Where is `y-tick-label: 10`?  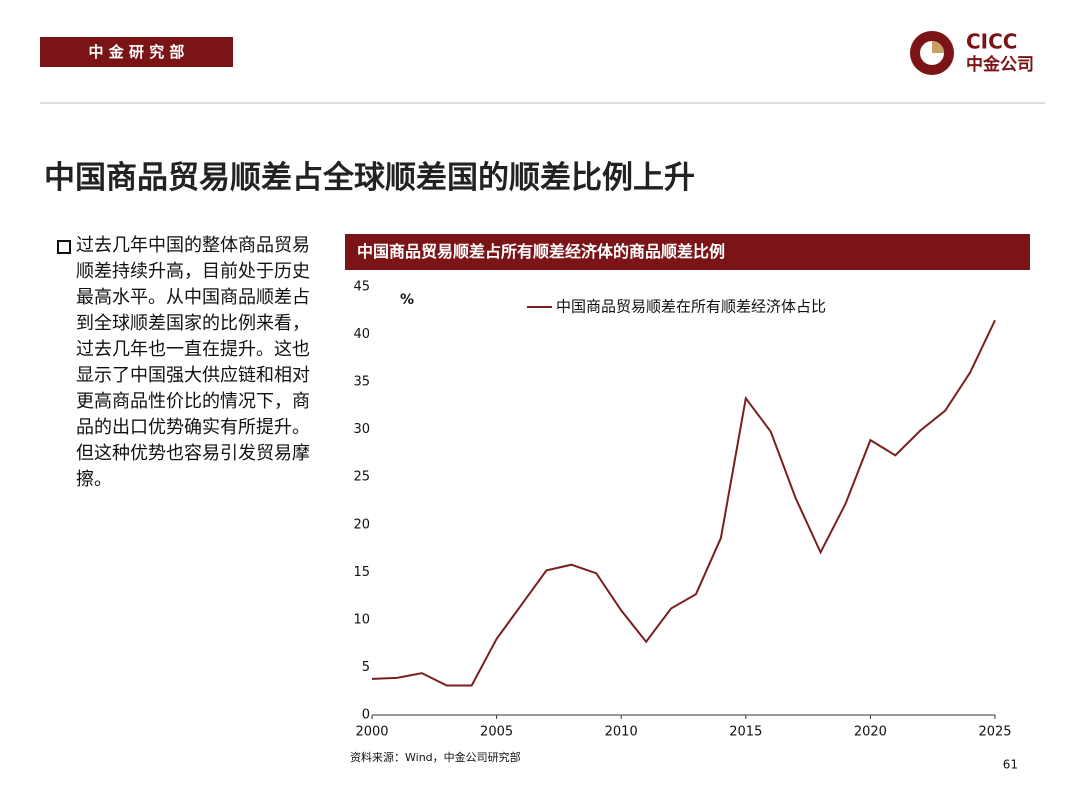
y-tick-label: 10 is located at coordinates (361, 619).